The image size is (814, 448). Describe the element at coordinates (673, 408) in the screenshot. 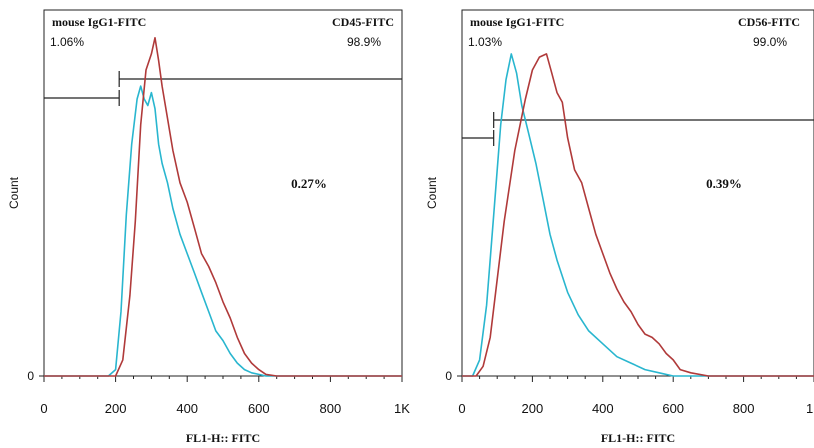

I see `panel-2-x-tick-label: 600` at that location.